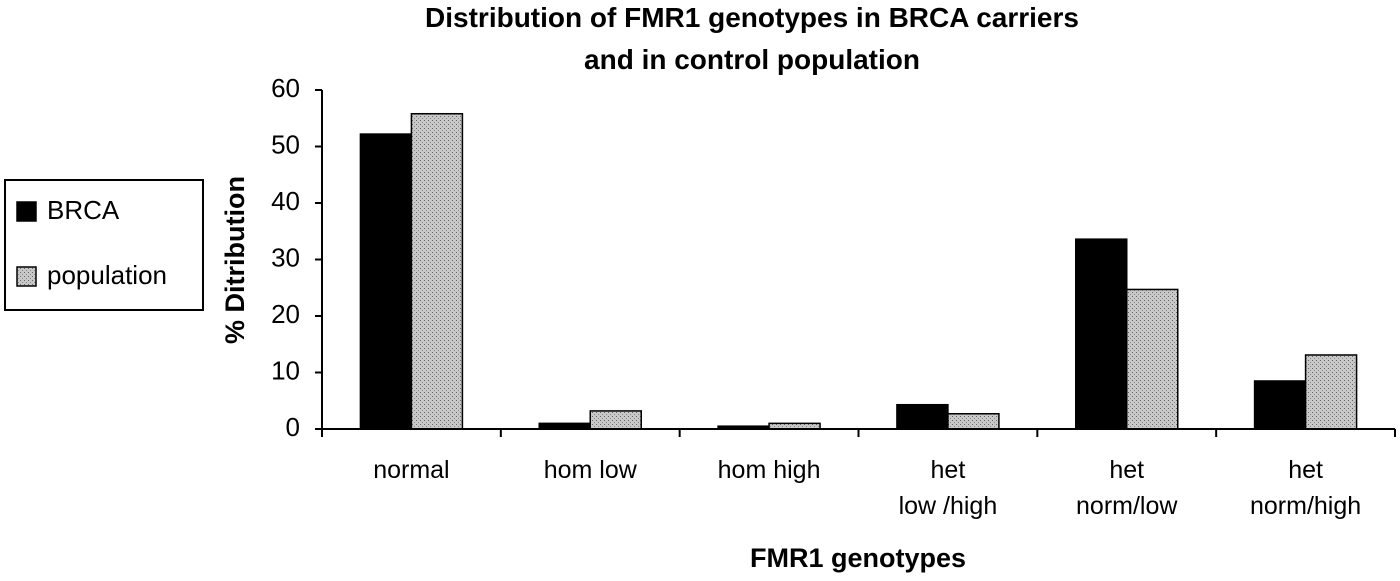 The width and height of the screenshot is (1400, 581). What do you see at coordinates (1305, 488) in the screenshot?
I see `x-tick-label: het norm/high` at bounding box center [1305, 488].